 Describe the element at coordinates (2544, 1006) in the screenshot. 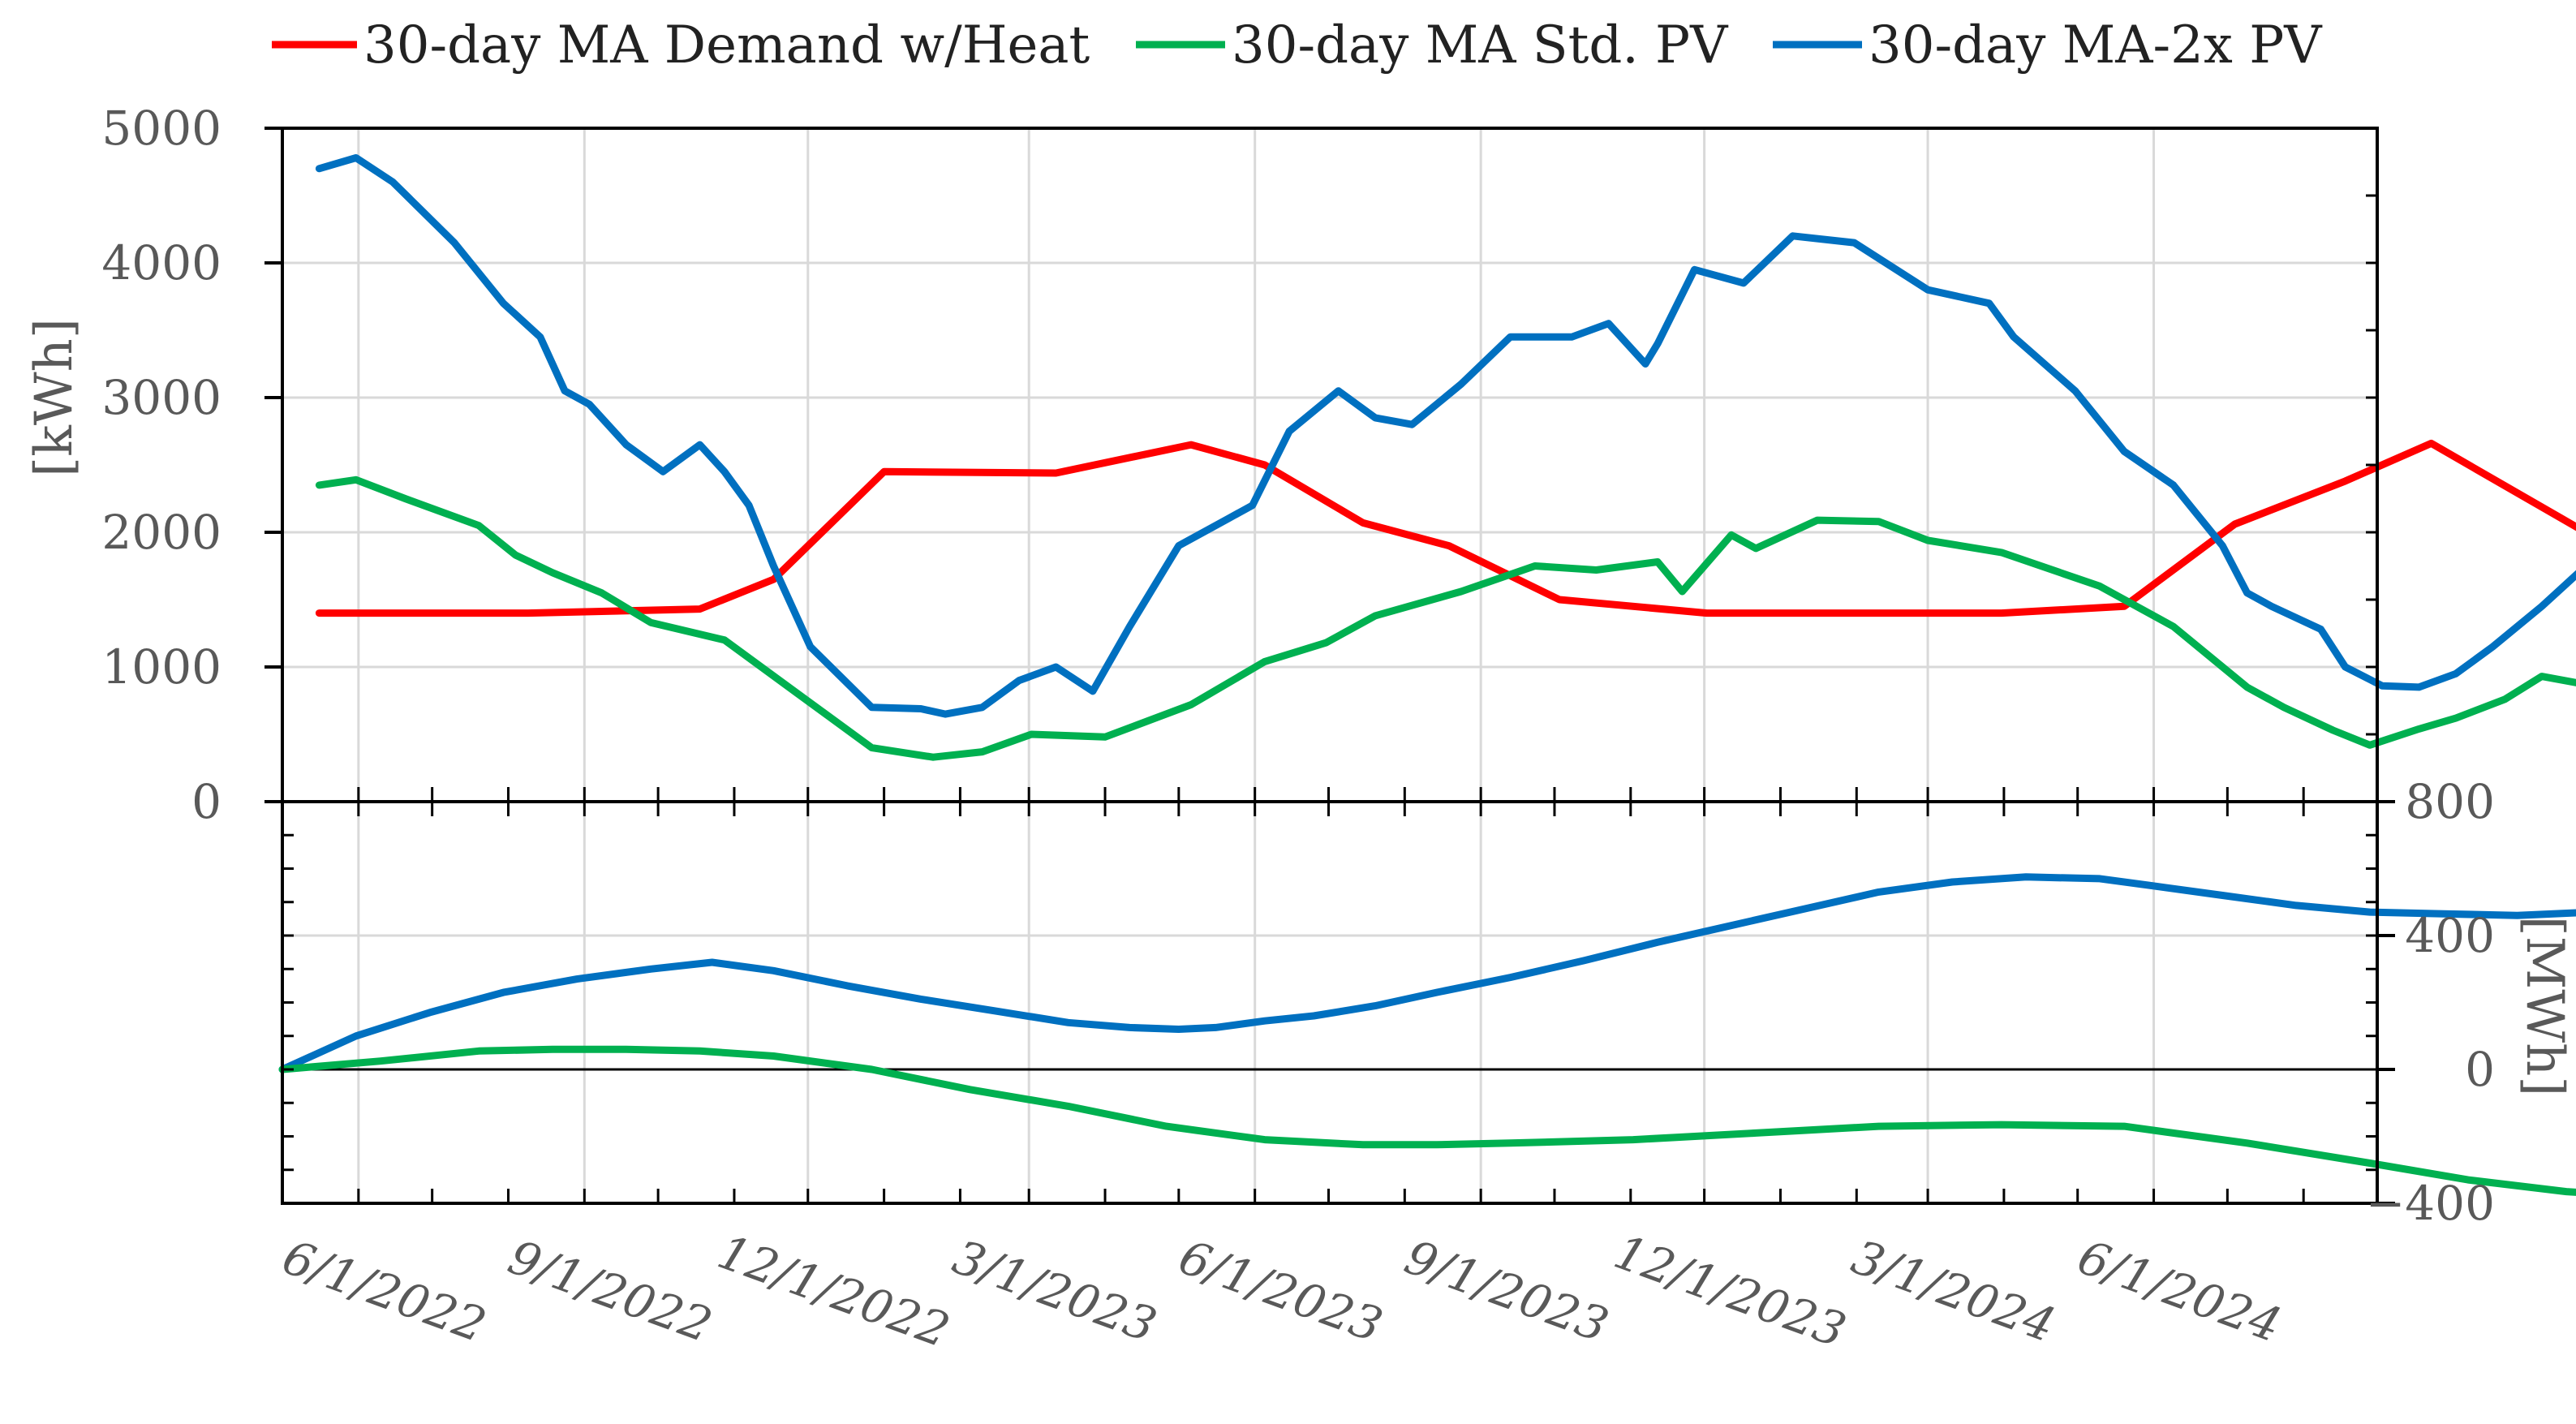

I see `bottom-y-axis-title: [MWh]` at that location.